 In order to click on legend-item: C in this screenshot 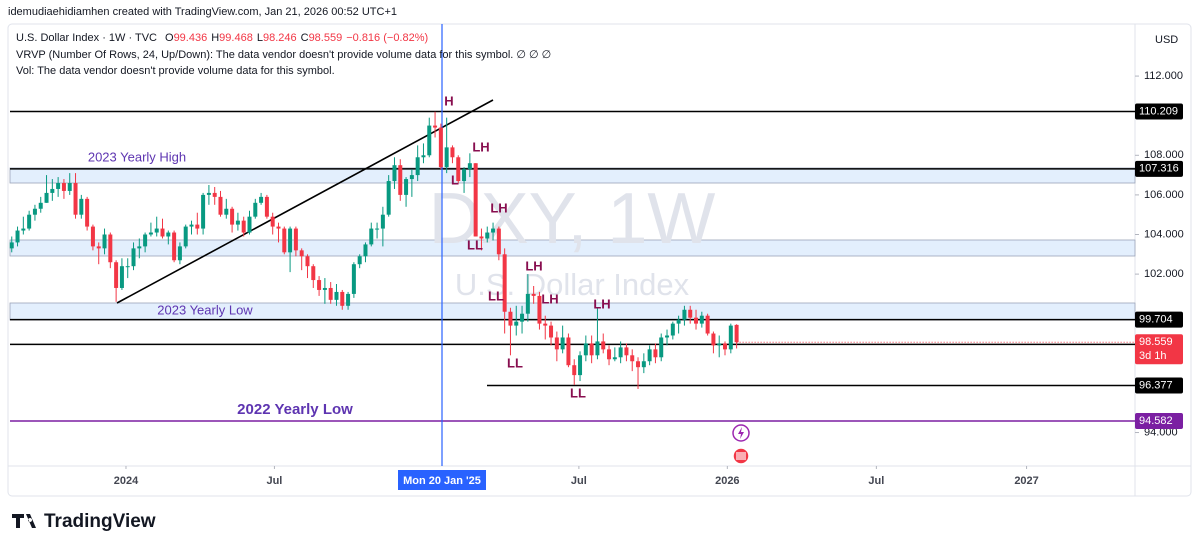, I will do `click(305, 38)`.